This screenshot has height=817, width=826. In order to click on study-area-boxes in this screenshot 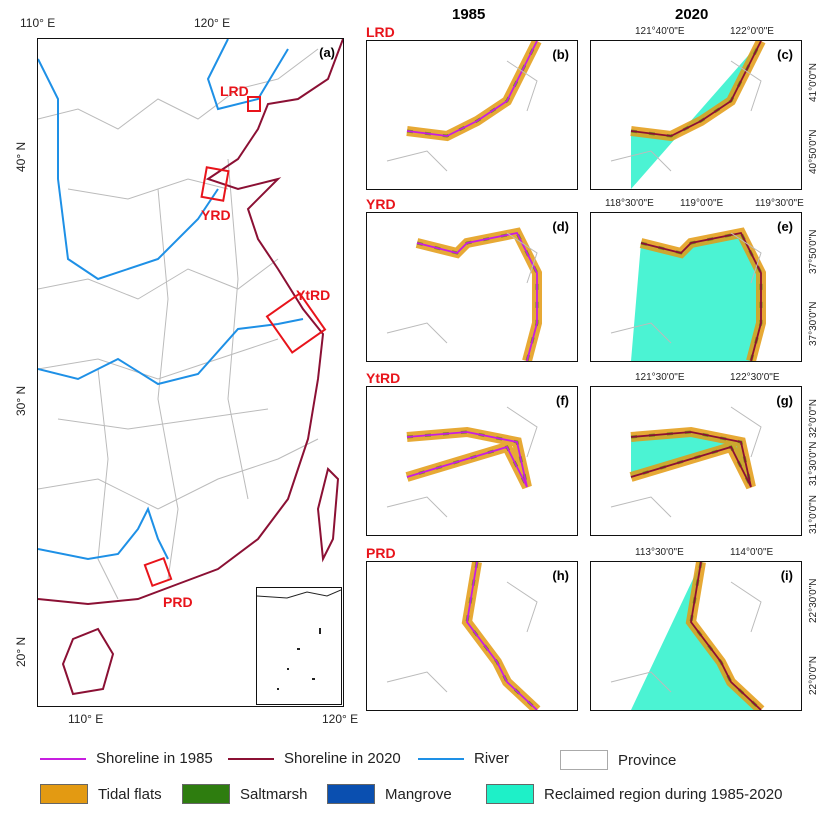, I will do `click(235, 342)`.